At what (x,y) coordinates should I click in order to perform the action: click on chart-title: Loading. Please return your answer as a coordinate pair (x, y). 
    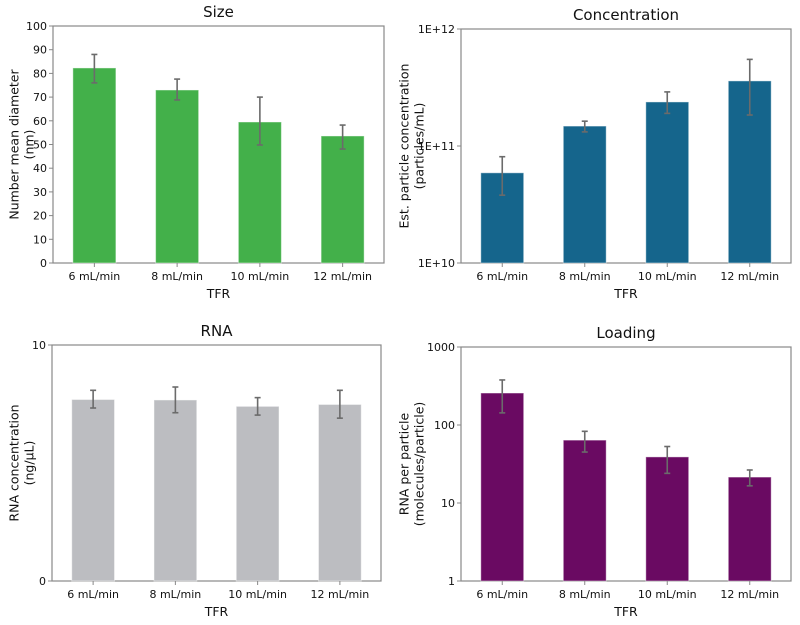
    Looking at the image, I should click on (625, 333).